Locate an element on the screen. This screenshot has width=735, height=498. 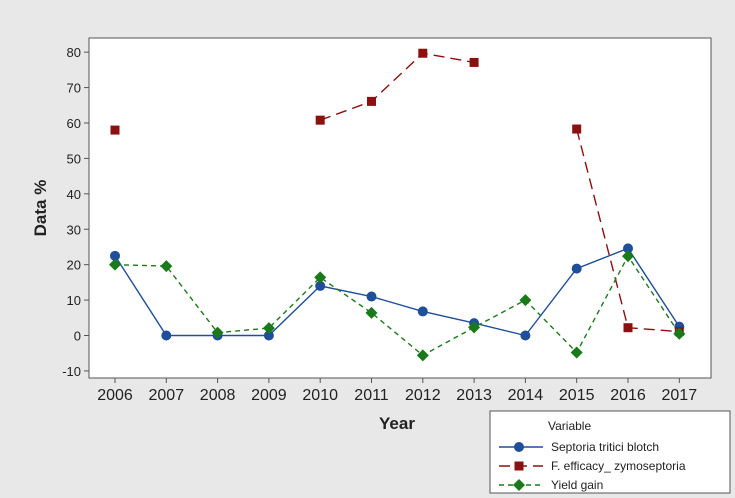
x-axis-label: Year is located at coordinates (397, 423).